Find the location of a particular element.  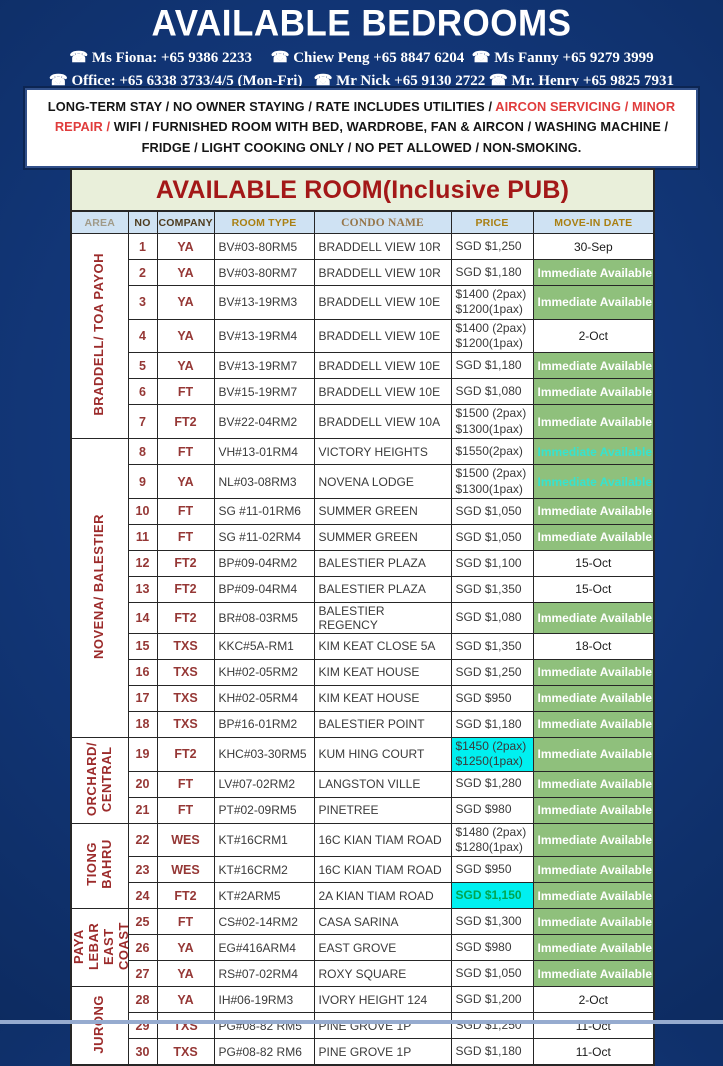

row-number-cell: 16 is located at coordinates (142, 672).